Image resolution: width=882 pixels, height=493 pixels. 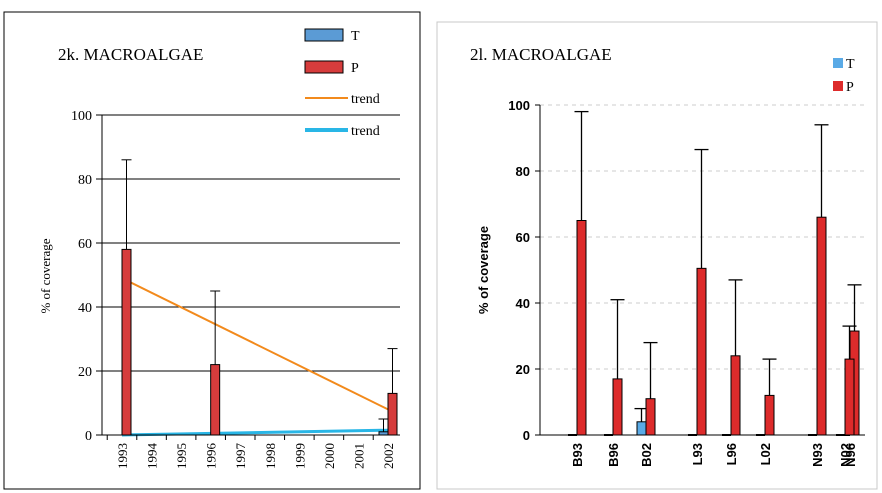 I want to click on chart-2k-y-ticks: 0 20 40 60 80 100, so click(x=86, y=276).